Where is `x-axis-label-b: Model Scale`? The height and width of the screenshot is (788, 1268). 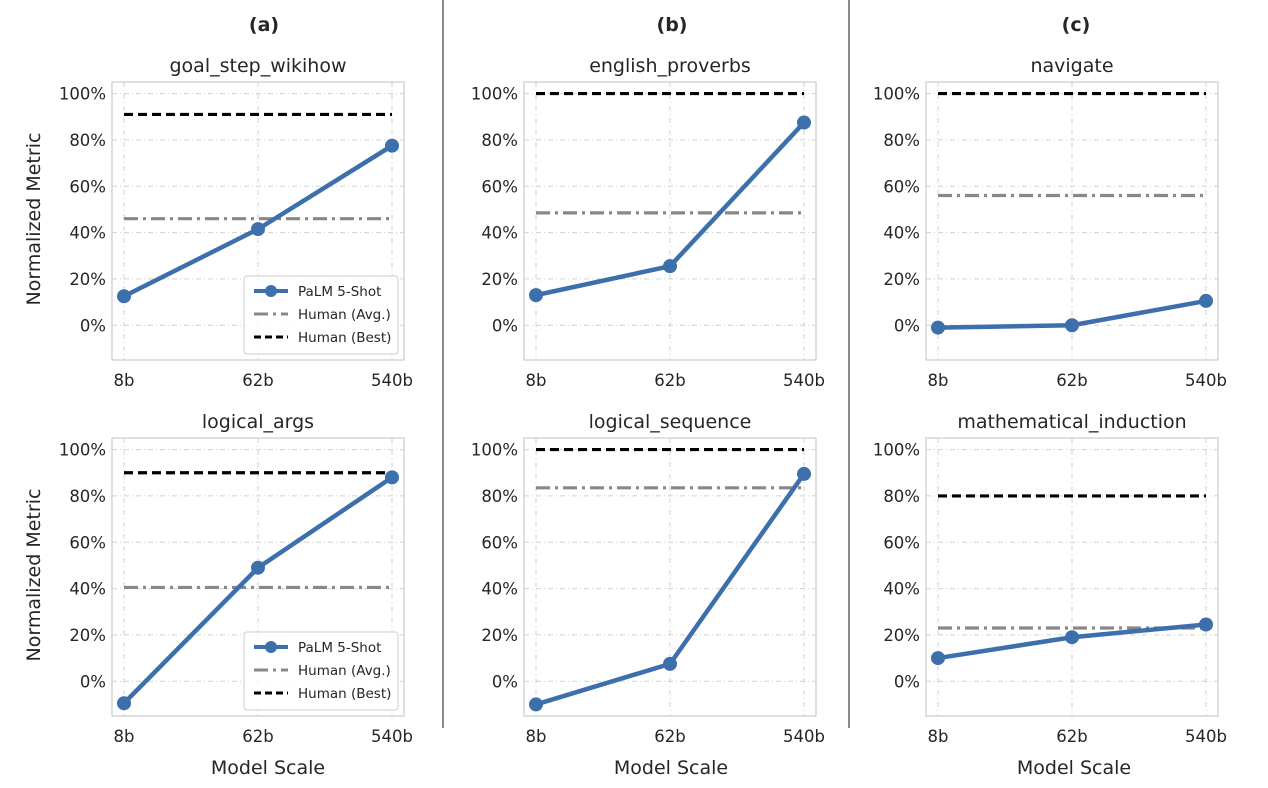 x-axis-label-b: Model Scale is located at coordinates (671, 768).